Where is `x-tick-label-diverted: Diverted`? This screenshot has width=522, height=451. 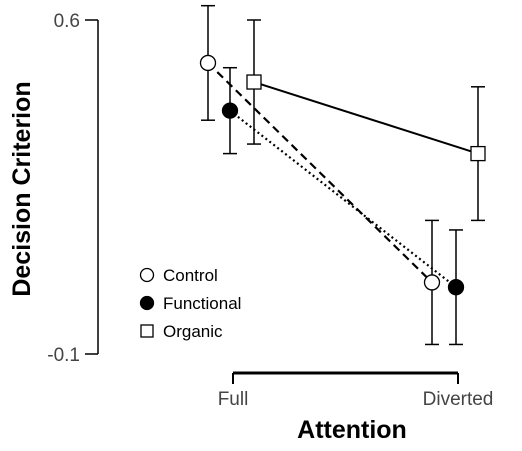 x-tick-label-diverted: Diverted is located at coordinates (458, 399).